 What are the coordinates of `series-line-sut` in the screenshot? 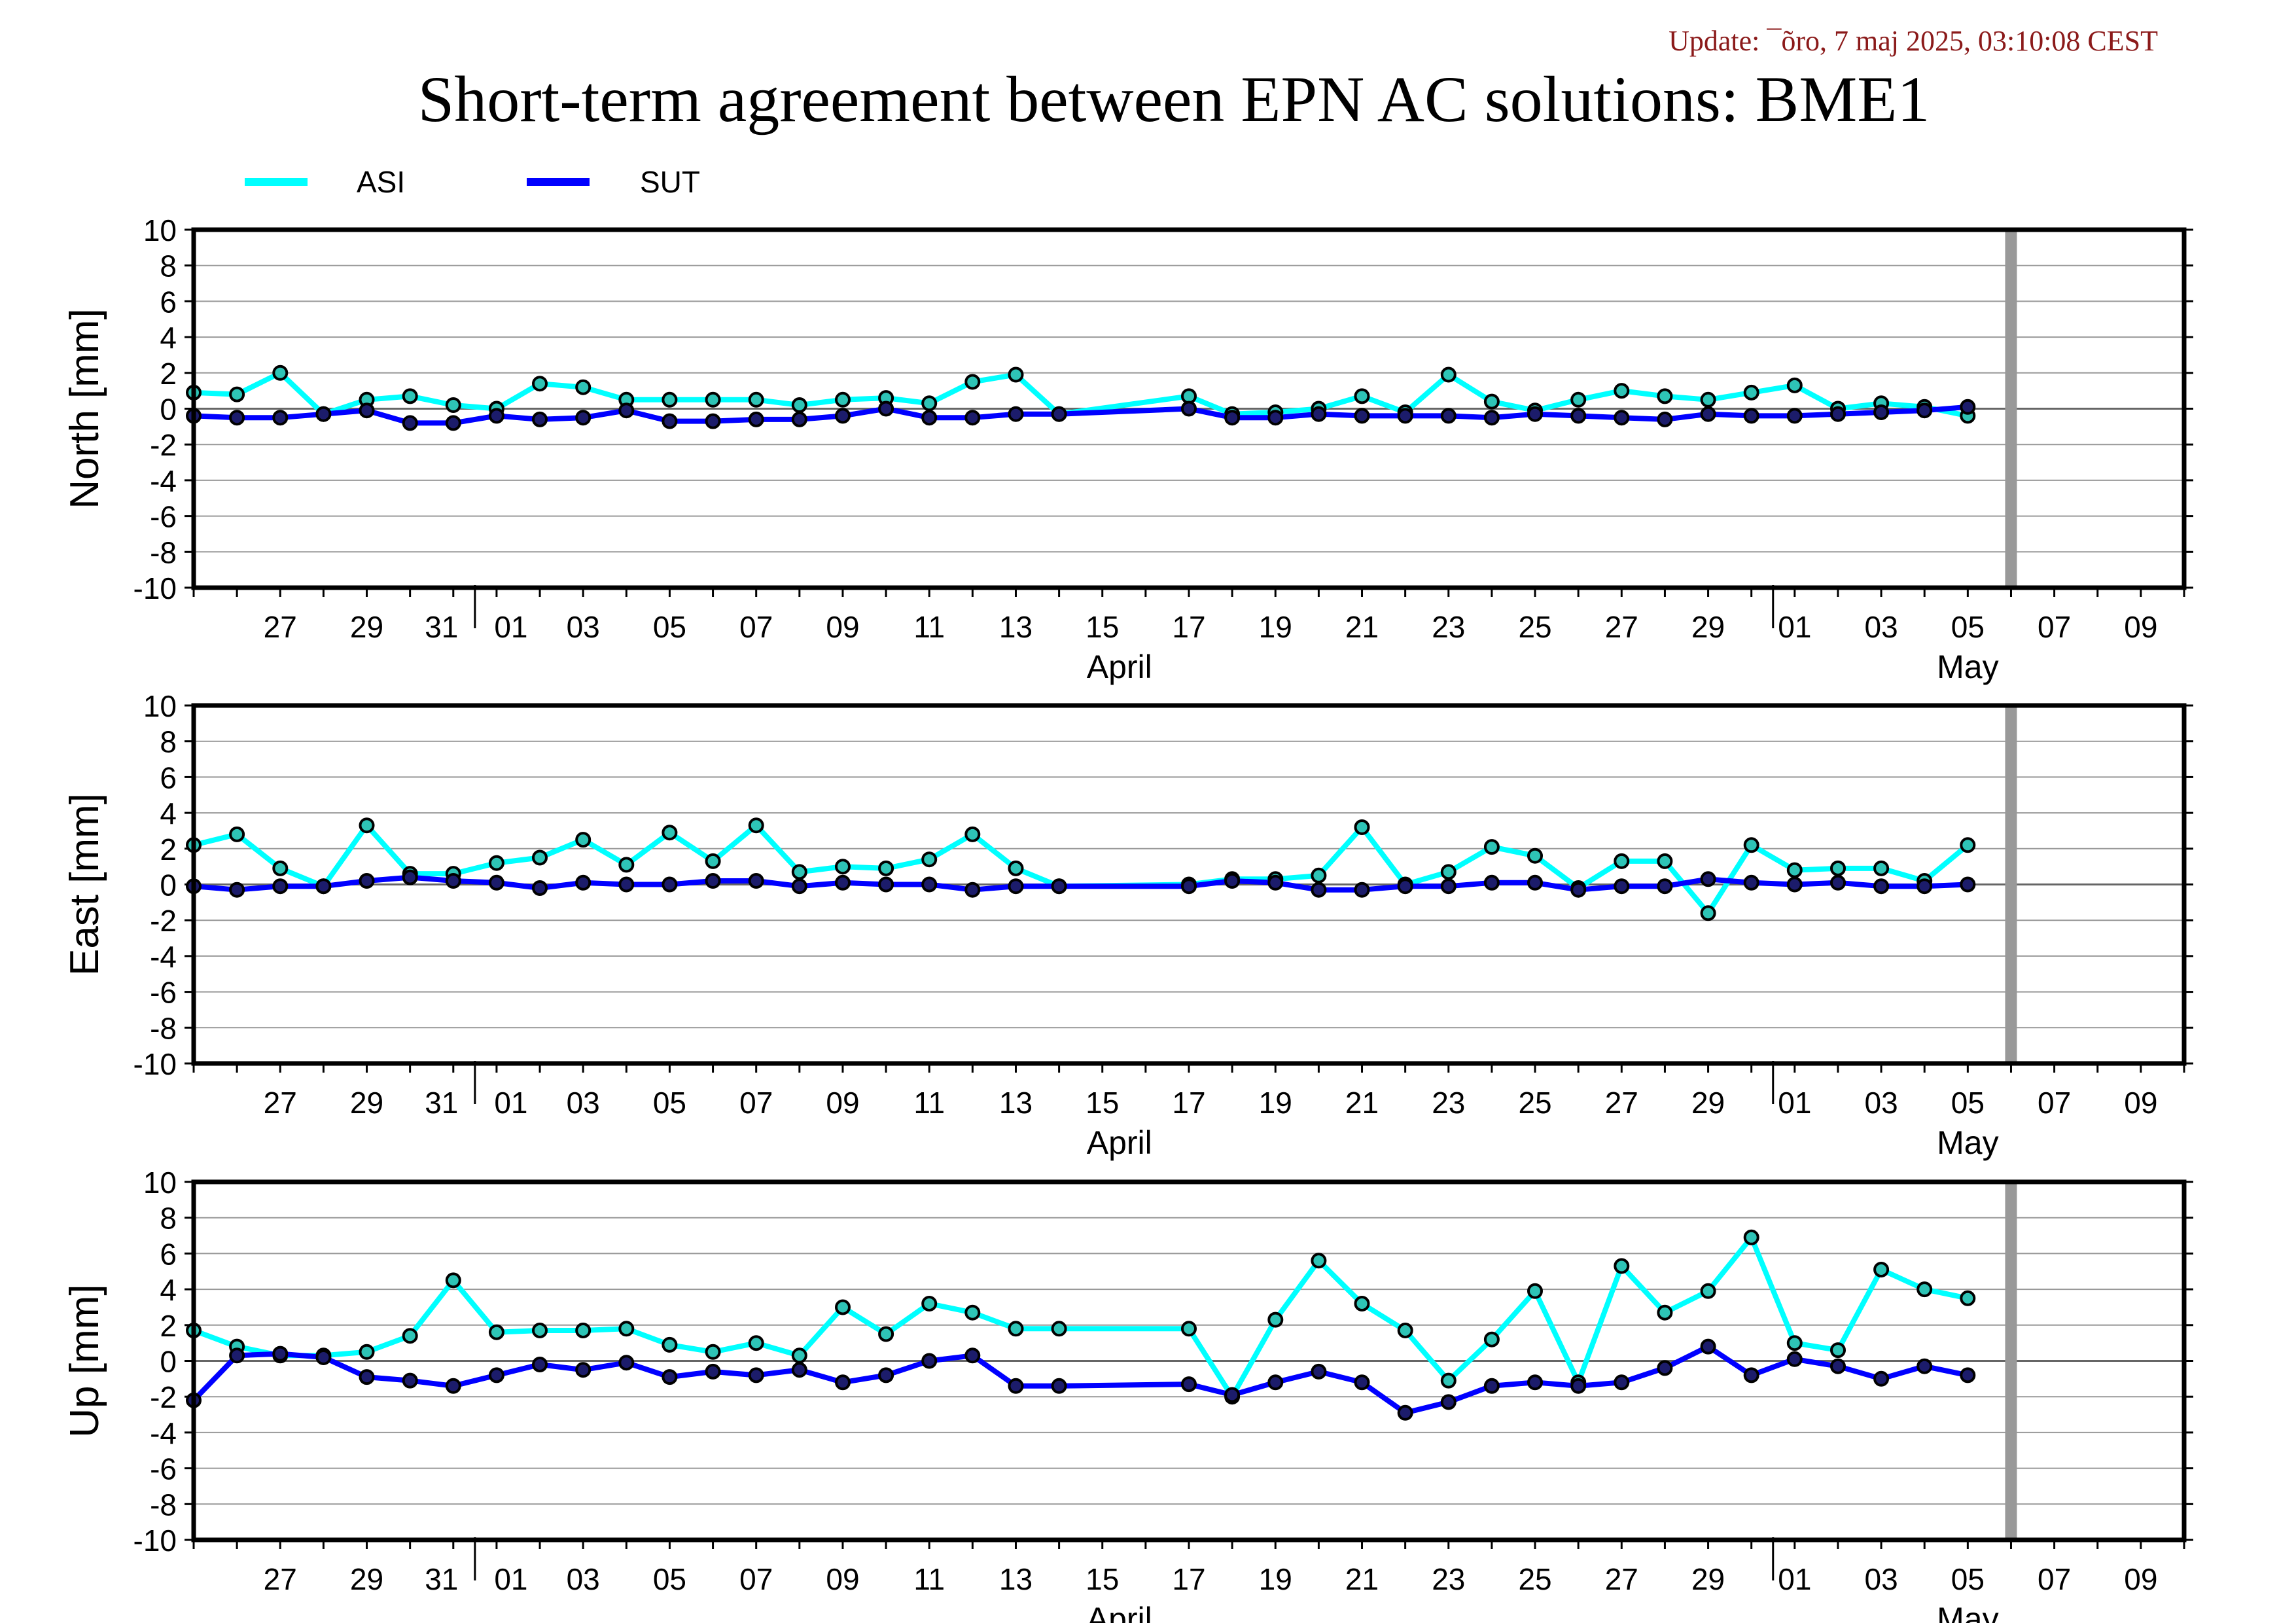 It's located at (1080, 415).